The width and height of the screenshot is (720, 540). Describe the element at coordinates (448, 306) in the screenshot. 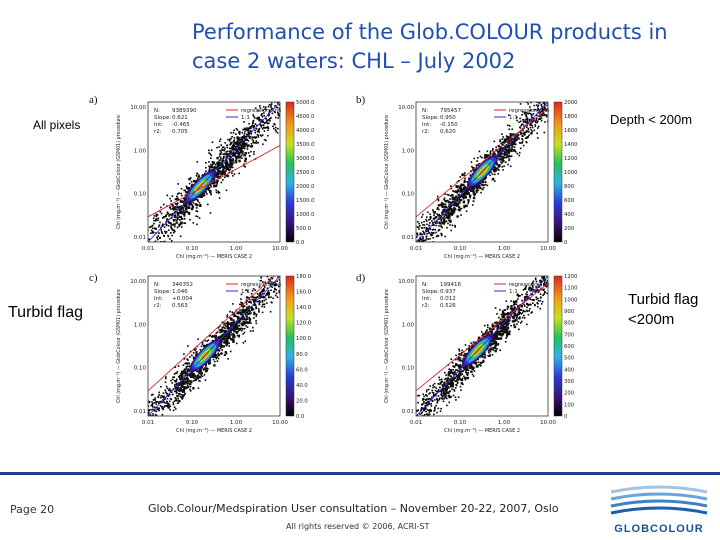

I see `stat-r2-value: 0.526` at that location.